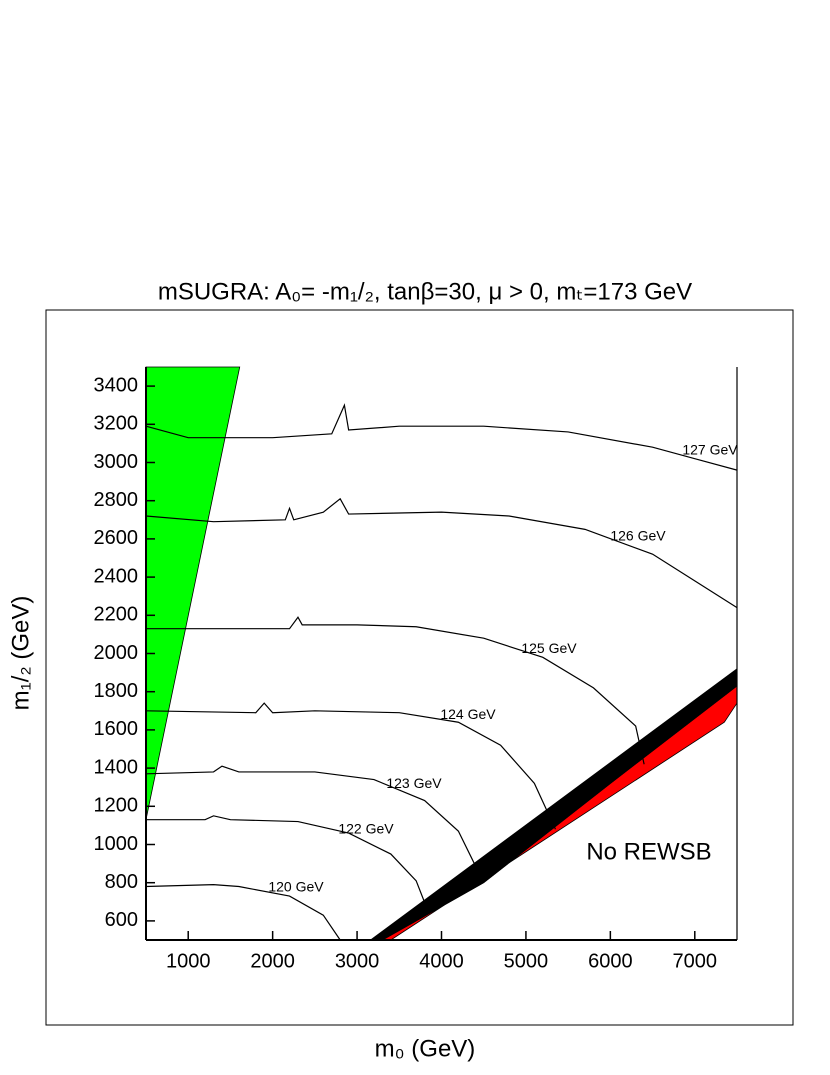  I want to click on annotation: No REWSB, so click(648, 851).